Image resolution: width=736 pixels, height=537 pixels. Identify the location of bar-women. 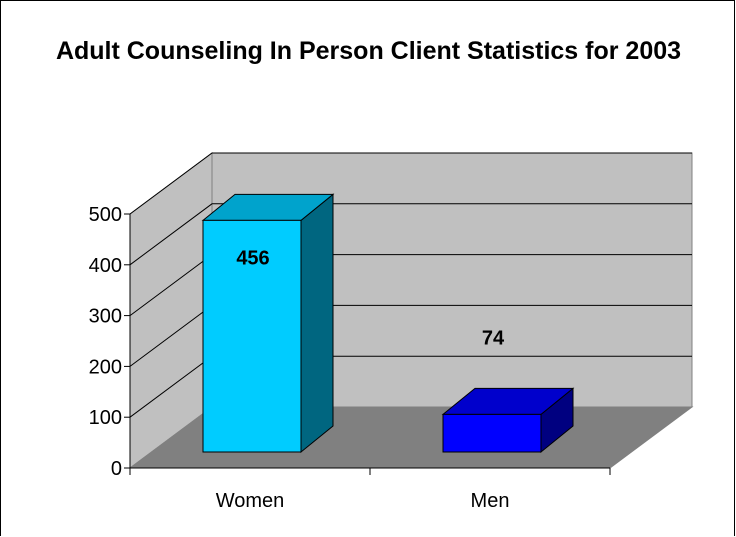
(268, 323).